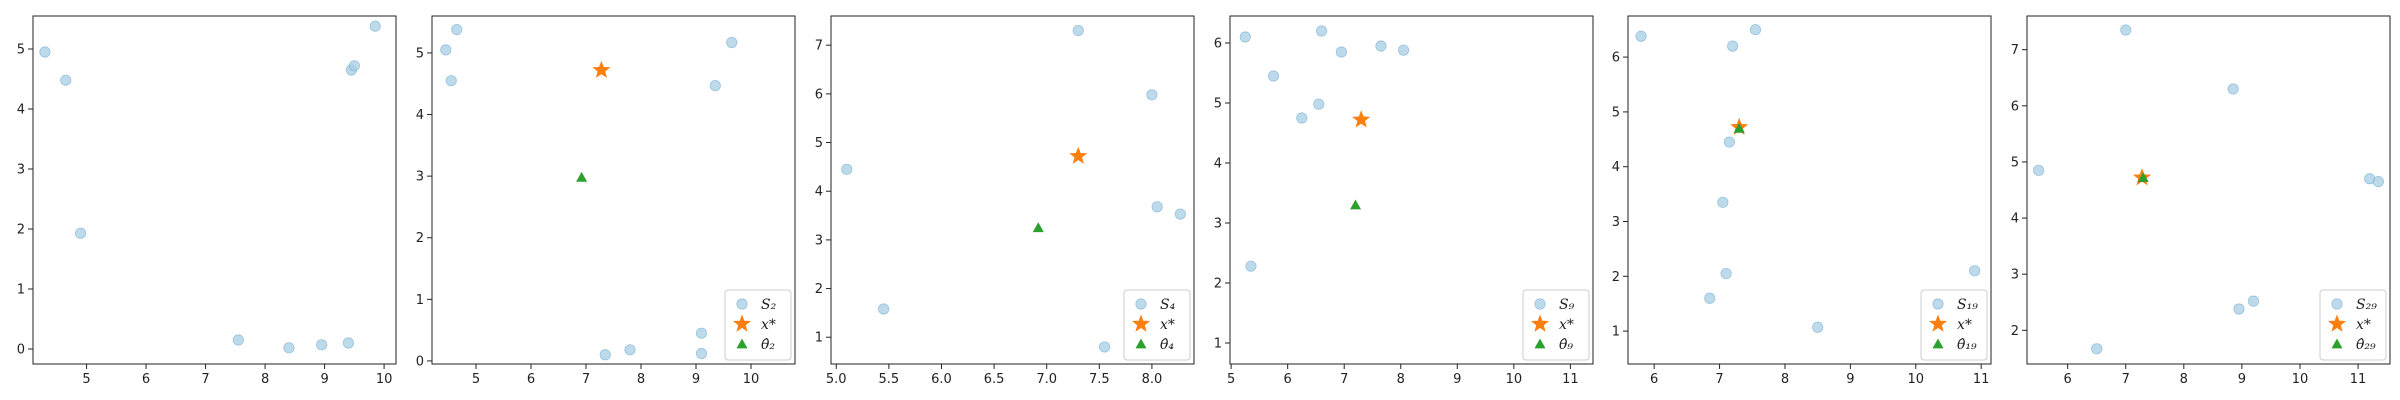 The width and height of the screenshot is (2400, 400). Describe the element at coordinates (768, 345) in the screenshot. I see `legend-label: θ̂₂` at that location.